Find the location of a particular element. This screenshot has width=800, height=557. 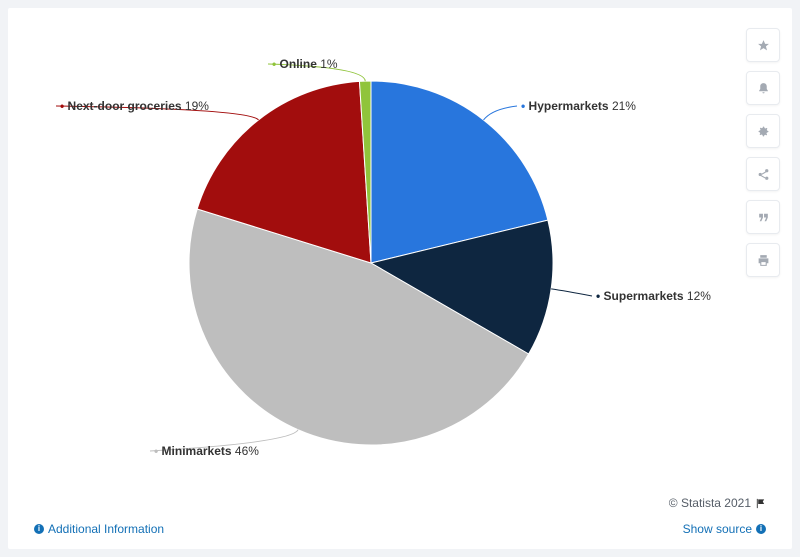

bell-icon is located at coordinates (763, 87).